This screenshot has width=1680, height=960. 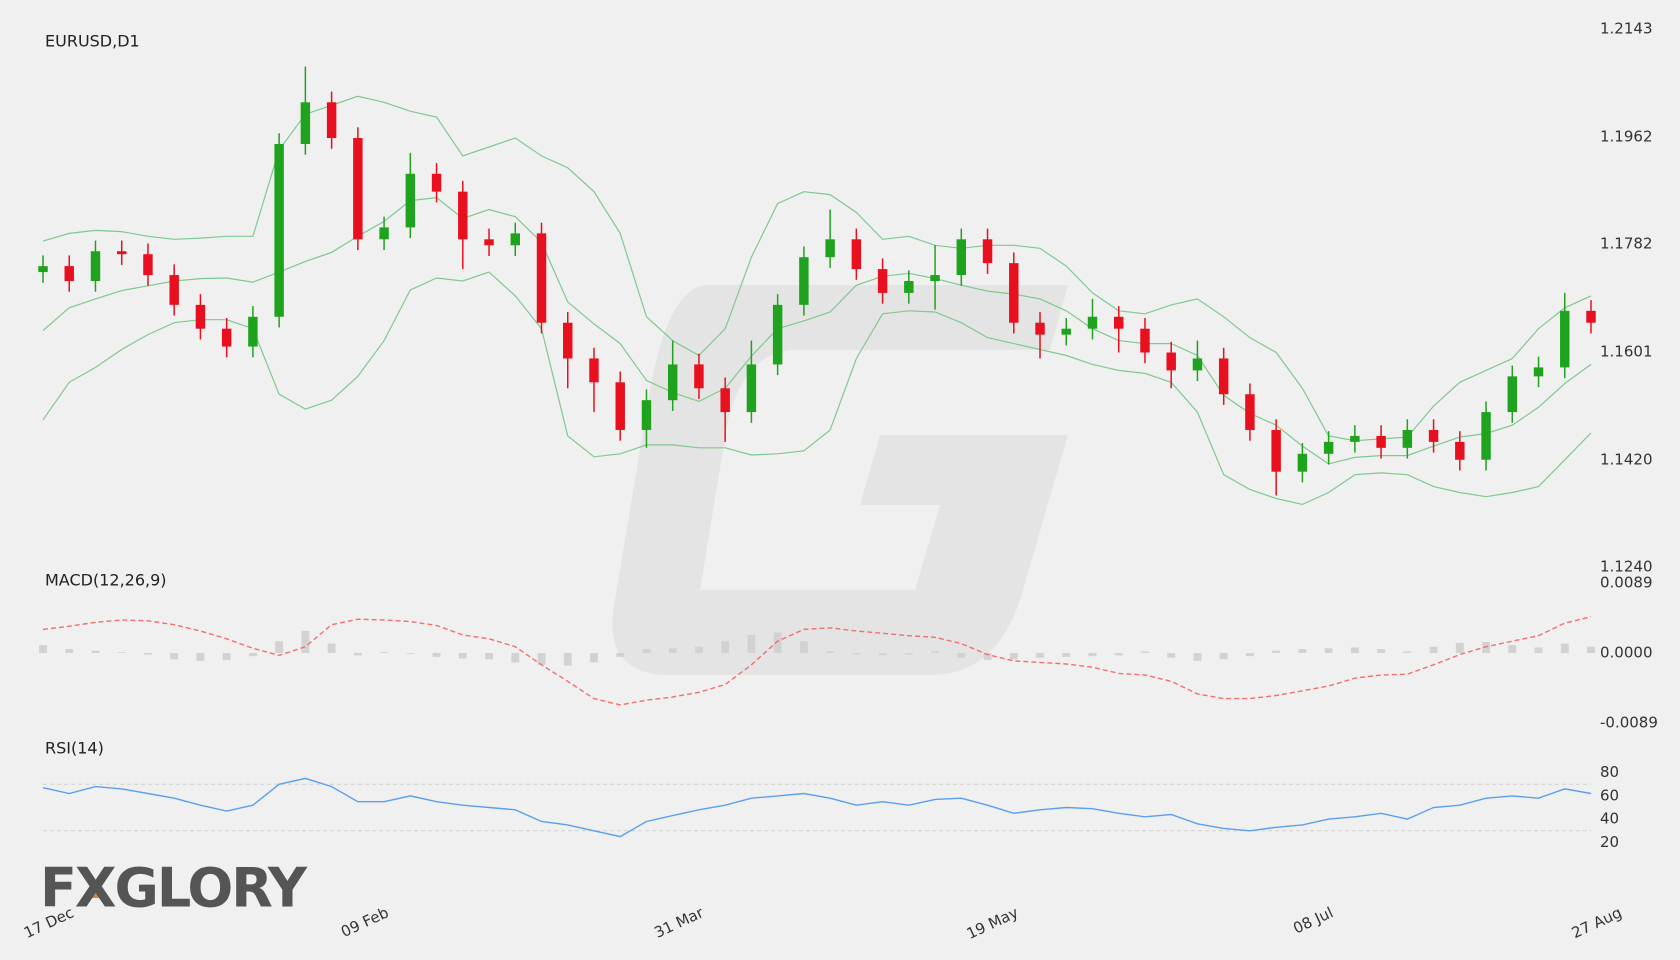 I want to click on y-tick-label: -0.0089, so click(x=1629, y=723).